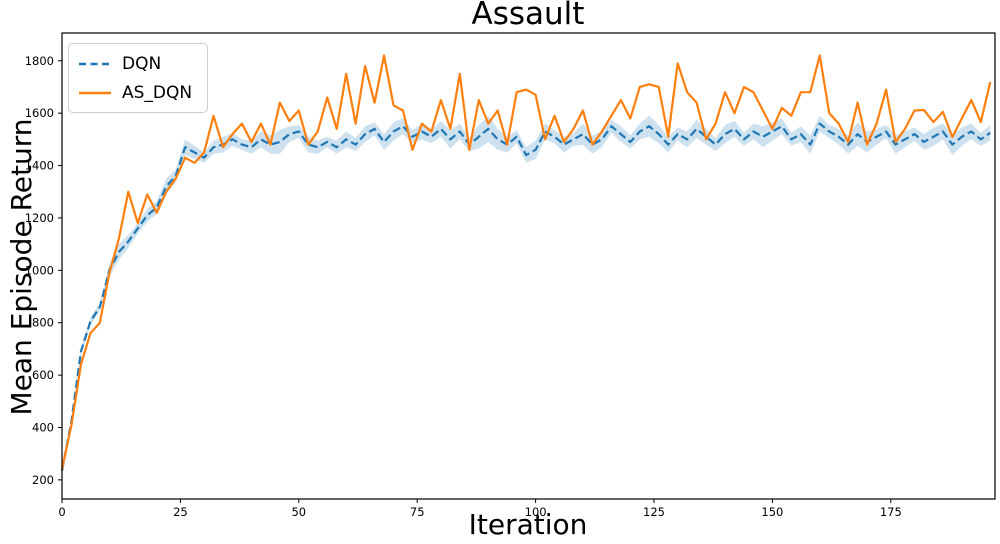 The image size is (1000, 544). I want to click on y-tick-label: 200, so click(43, 480).